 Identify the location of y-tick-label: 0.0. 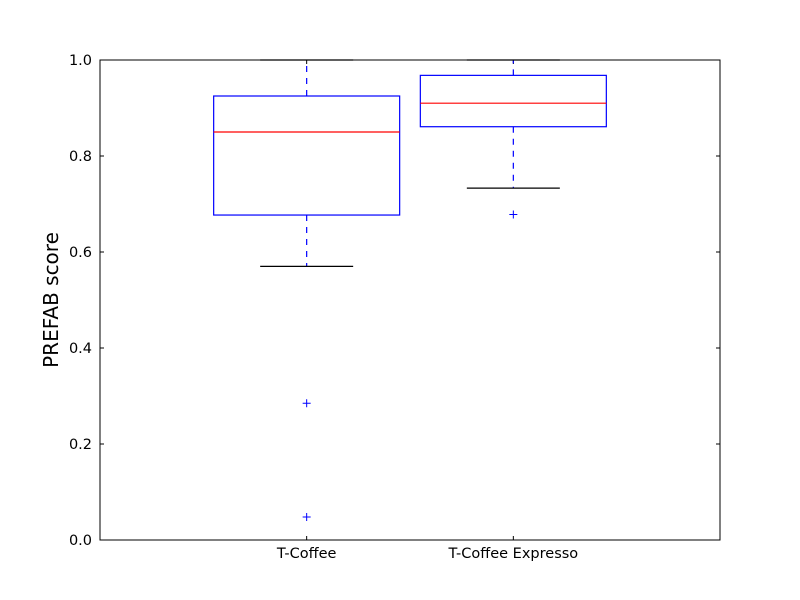
(80, 541).